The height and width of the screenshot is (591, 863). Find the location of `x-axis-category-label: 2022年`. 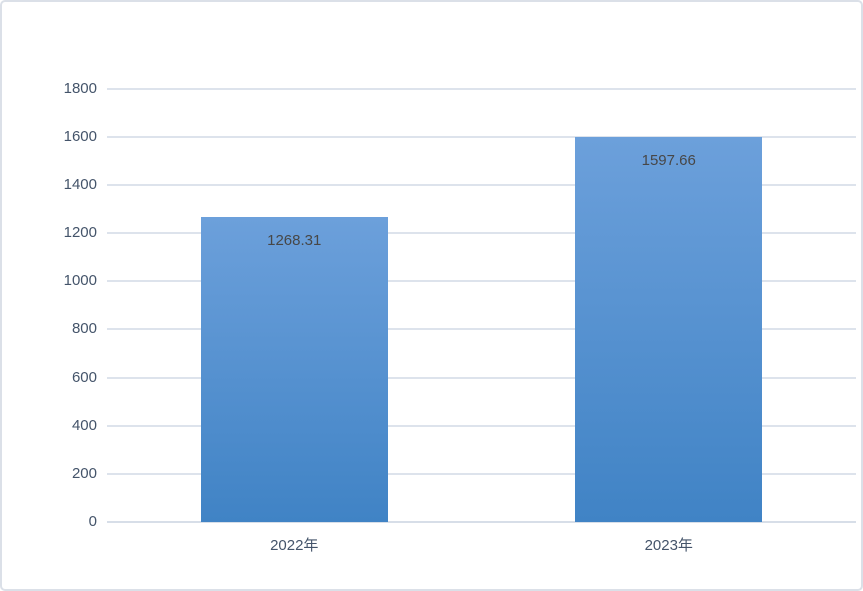

x-axis-category-label: 2022年 is located at coordinates (294, 545).